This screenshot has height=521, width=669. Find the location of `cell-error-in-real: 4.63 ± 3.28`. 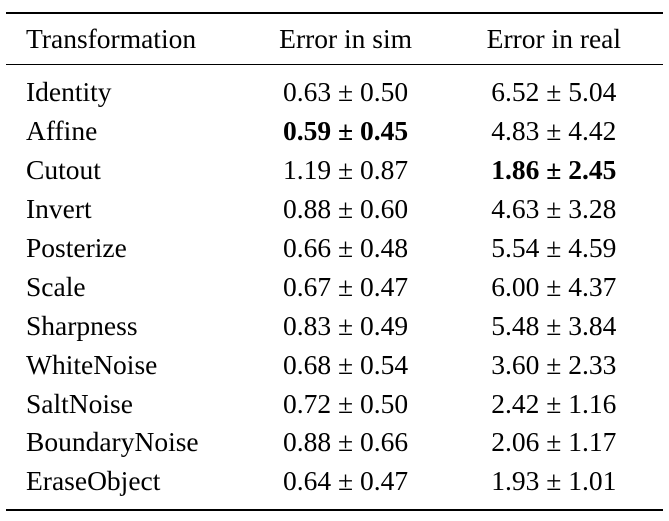

cell-error-in-real: 4.63 ± 3.28 is located at coordinates (554, 209).